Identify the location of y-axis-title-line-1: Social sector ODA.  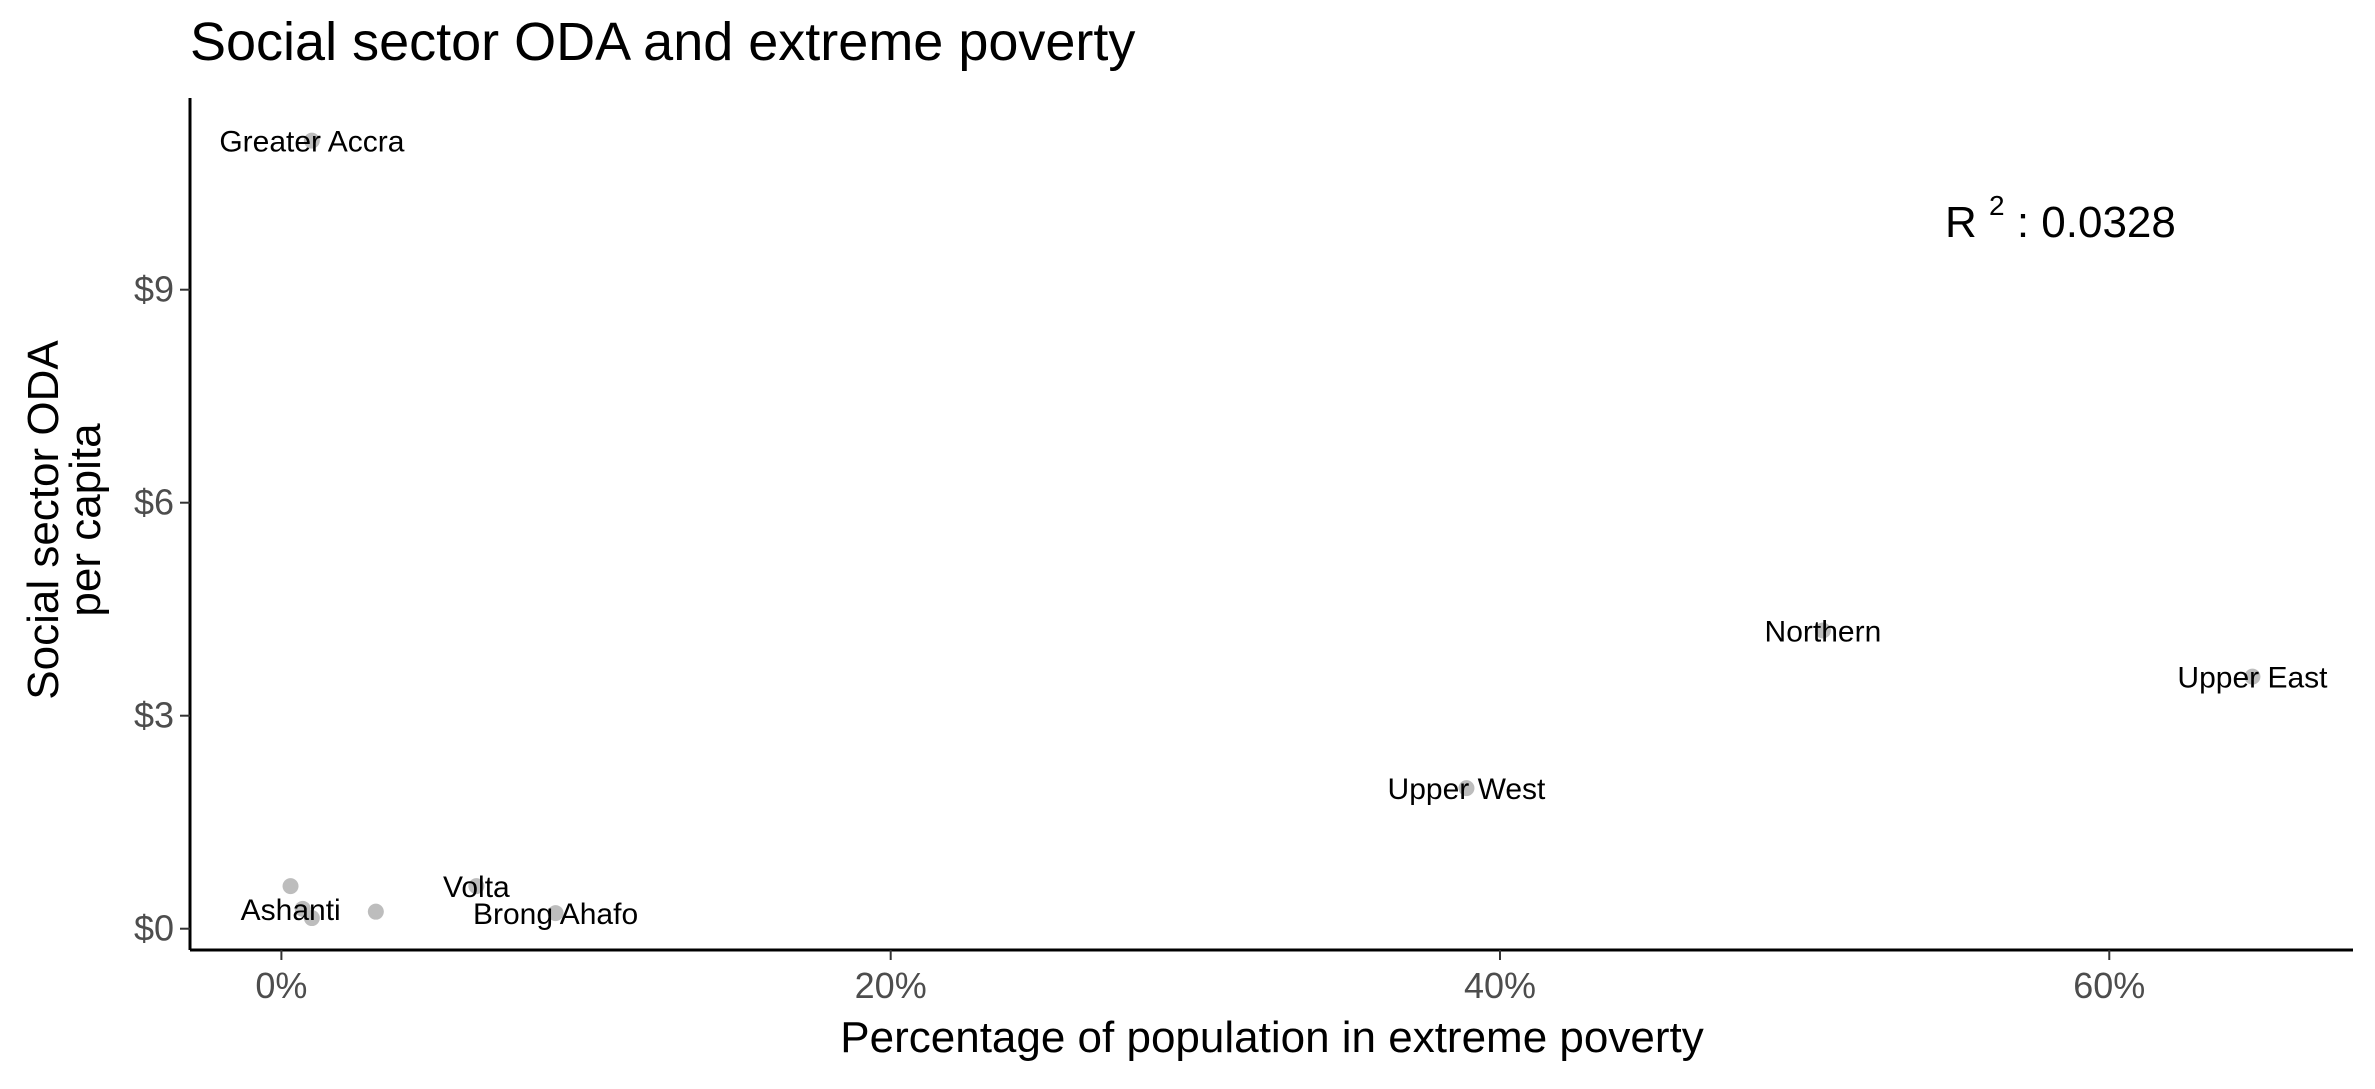
(43, 520).